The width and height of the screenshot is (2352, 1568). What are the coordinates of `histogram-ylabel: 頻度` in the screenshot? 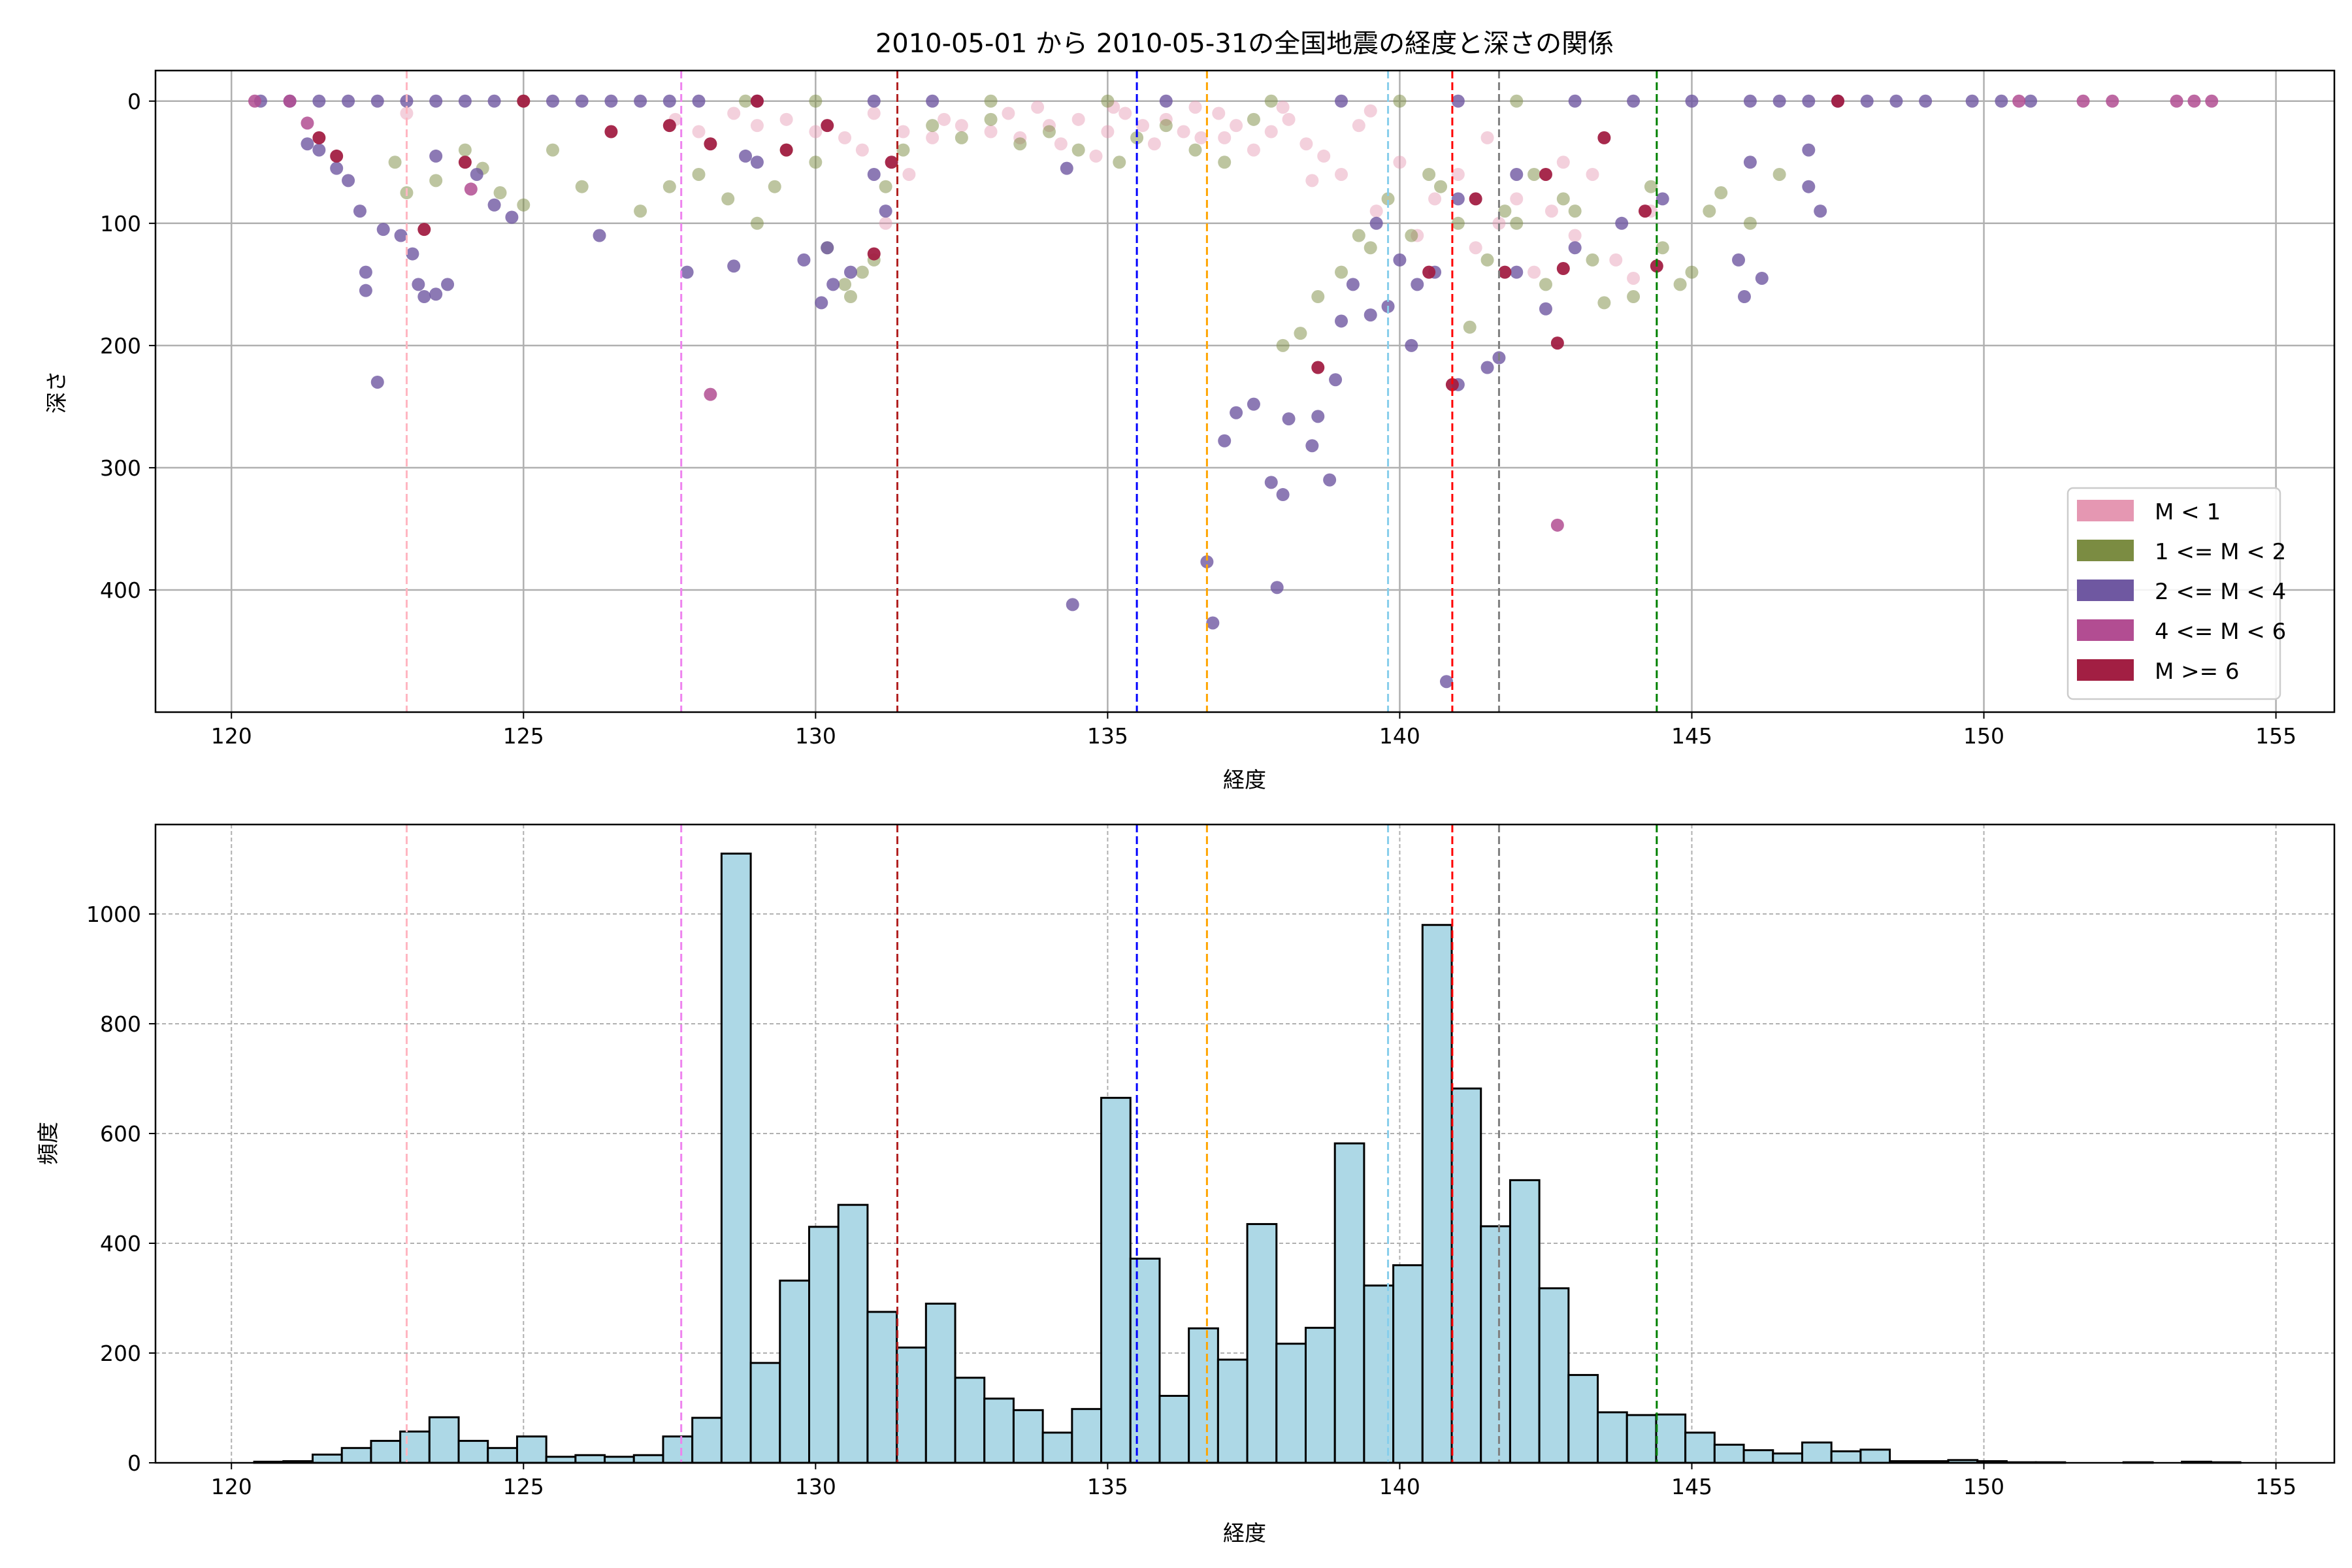 It's located at (48, 1143).